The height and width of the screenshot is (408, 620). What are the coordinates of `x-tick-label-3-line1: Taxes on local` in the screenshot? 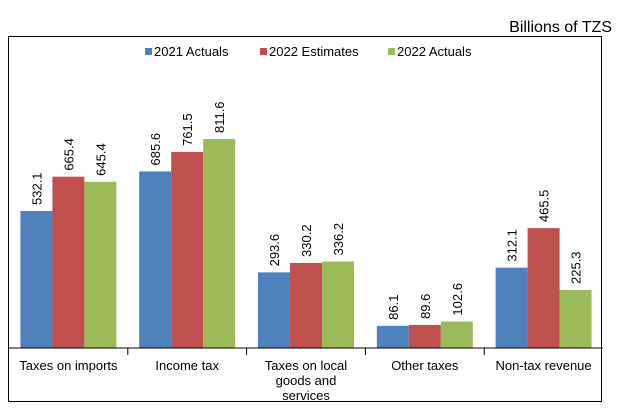 It's located at (306, 365).